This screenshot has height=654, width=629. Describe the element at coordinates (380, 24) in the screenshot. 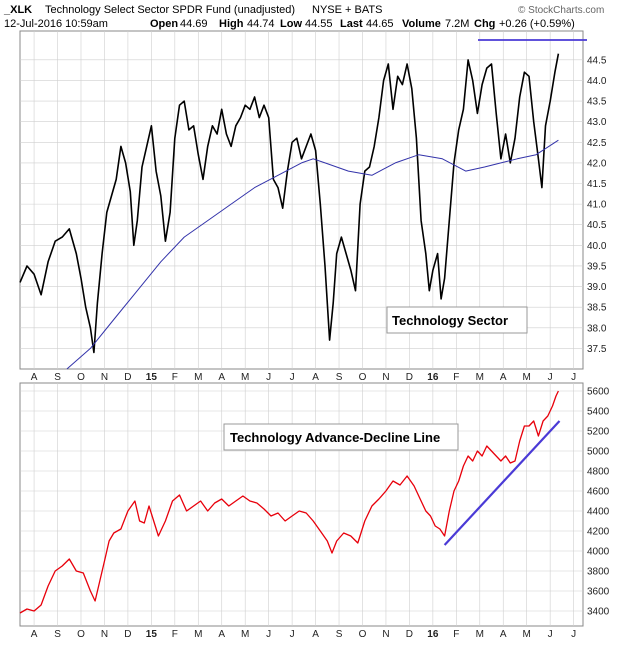

I see `last-value: 44.65` at that location.